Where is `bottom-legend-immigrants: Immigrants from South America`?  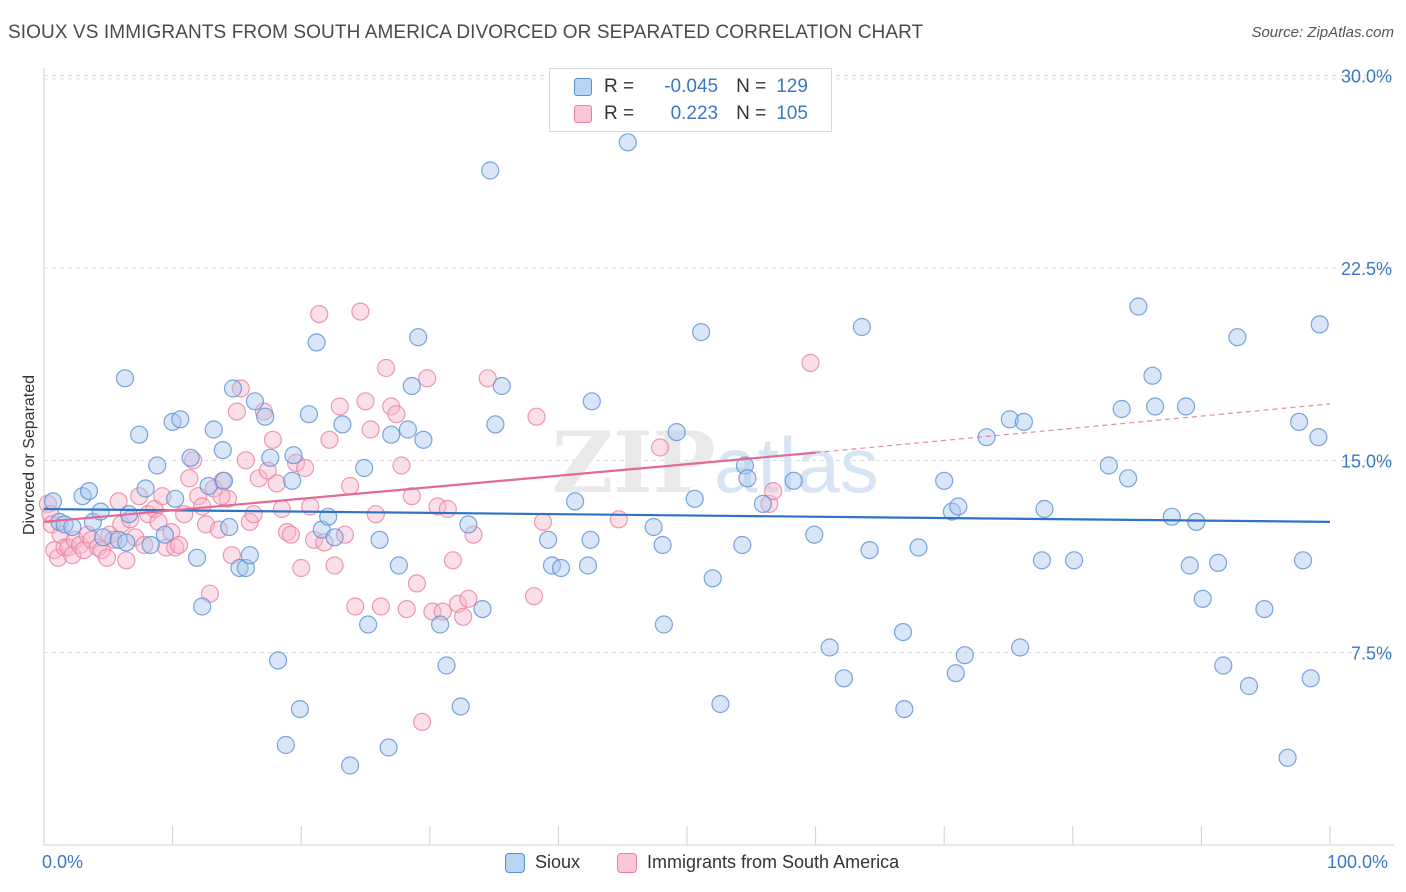 bottom-legend-immigrants: Immigrants from South America is located at coordinates (758, 862).